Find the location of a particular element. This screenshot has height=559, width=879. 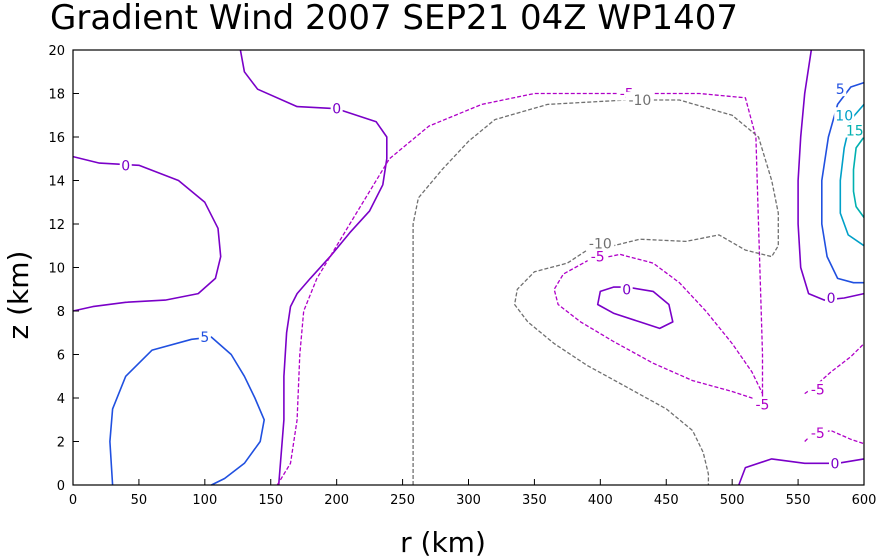

x-tick-label: 350 is located at coordinates (534, 500).